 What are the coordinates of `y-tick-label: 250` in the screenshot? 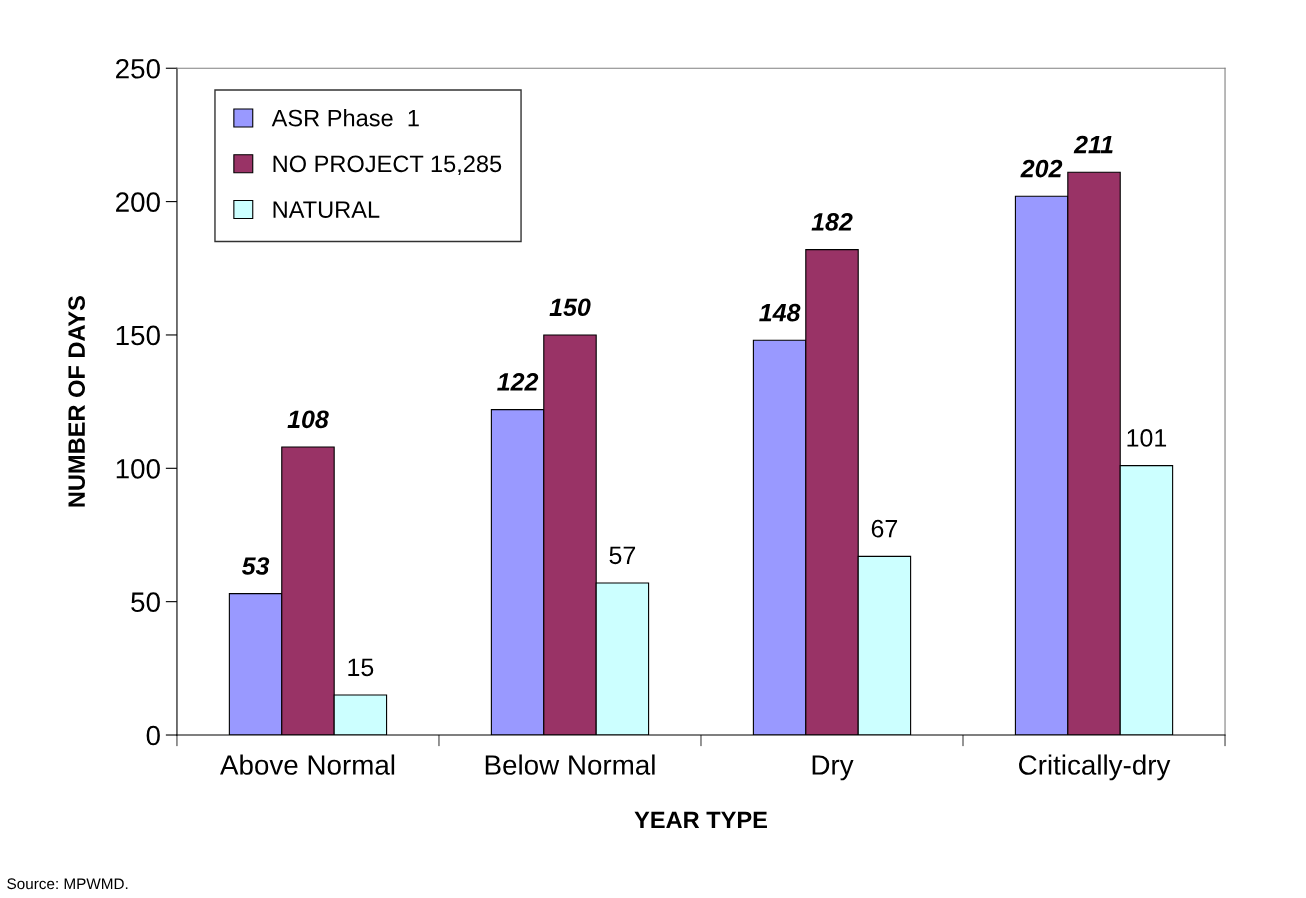 It's located at (138, 68).